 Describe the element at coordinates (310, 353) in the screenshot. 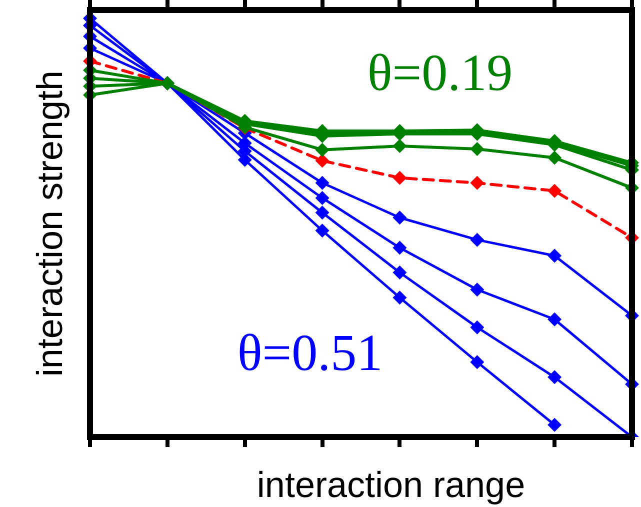

I see `annotation: θ=0.51` at that location.